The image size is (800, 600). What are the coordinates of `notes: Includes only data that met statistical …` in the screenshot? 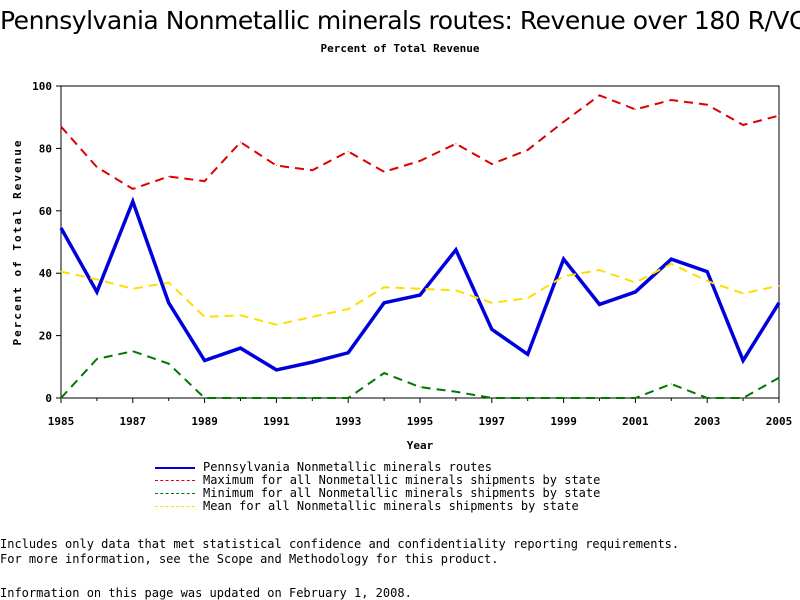 It's located at (339, 552).